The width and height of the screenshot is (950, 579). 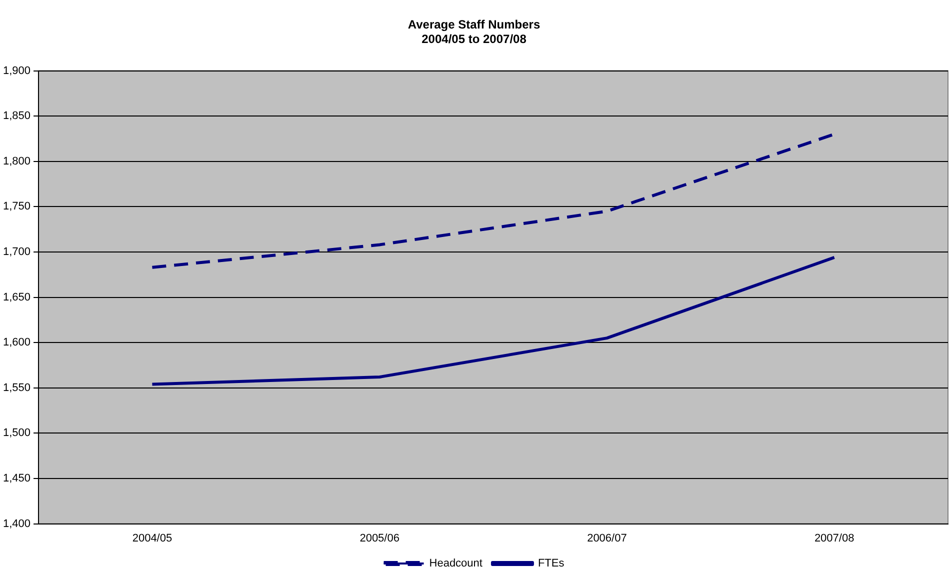 I want to click on x-tick-label: 2006/07, so click(x=607, y=538).